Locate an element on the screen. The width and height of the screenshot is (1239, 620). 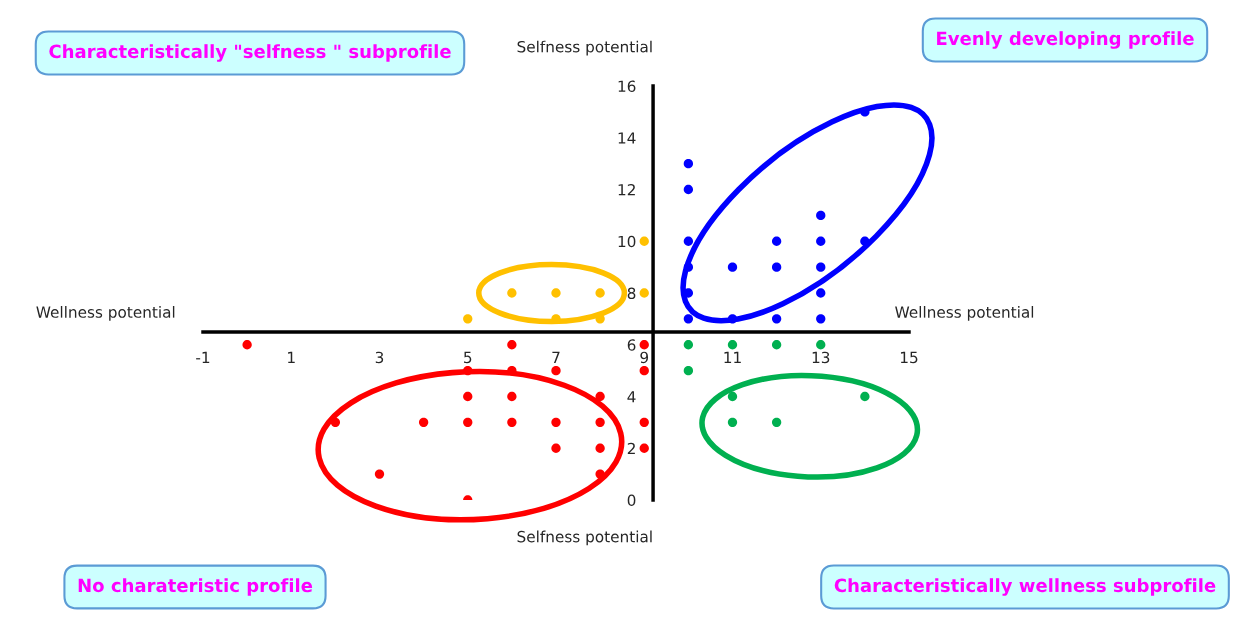
text: Selfness potential is located at coordinates (584, 538).